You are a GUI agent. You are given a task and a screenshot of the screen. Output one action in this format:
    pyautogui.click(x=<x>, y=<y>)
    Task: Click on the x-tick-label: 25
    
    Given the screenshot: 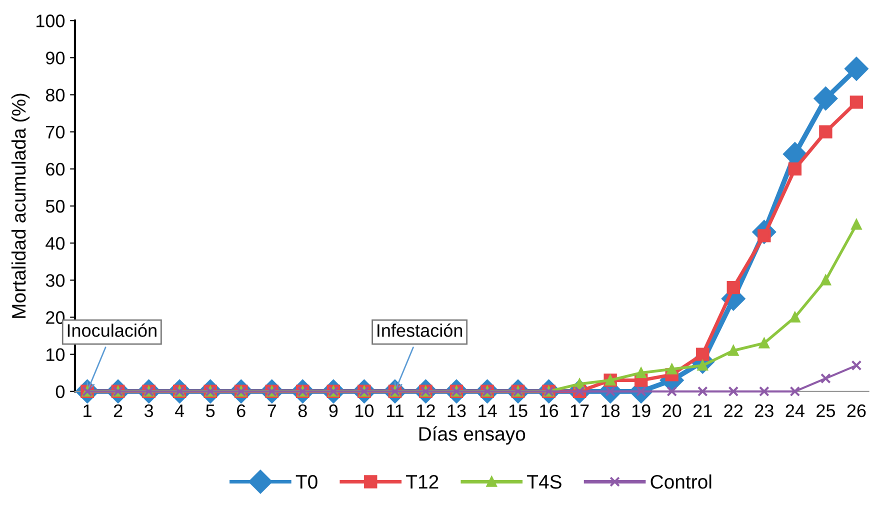 What is the action you would take?
    pyautogui.click(x=825, y=411)
    